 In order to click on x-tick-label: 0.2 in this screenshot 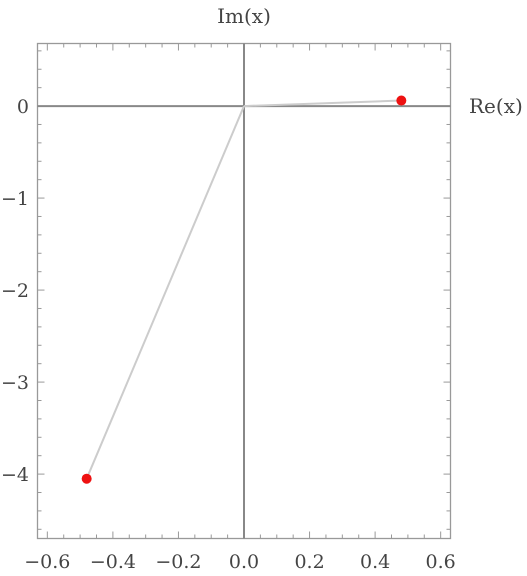, I will do `click(309, 562)`.